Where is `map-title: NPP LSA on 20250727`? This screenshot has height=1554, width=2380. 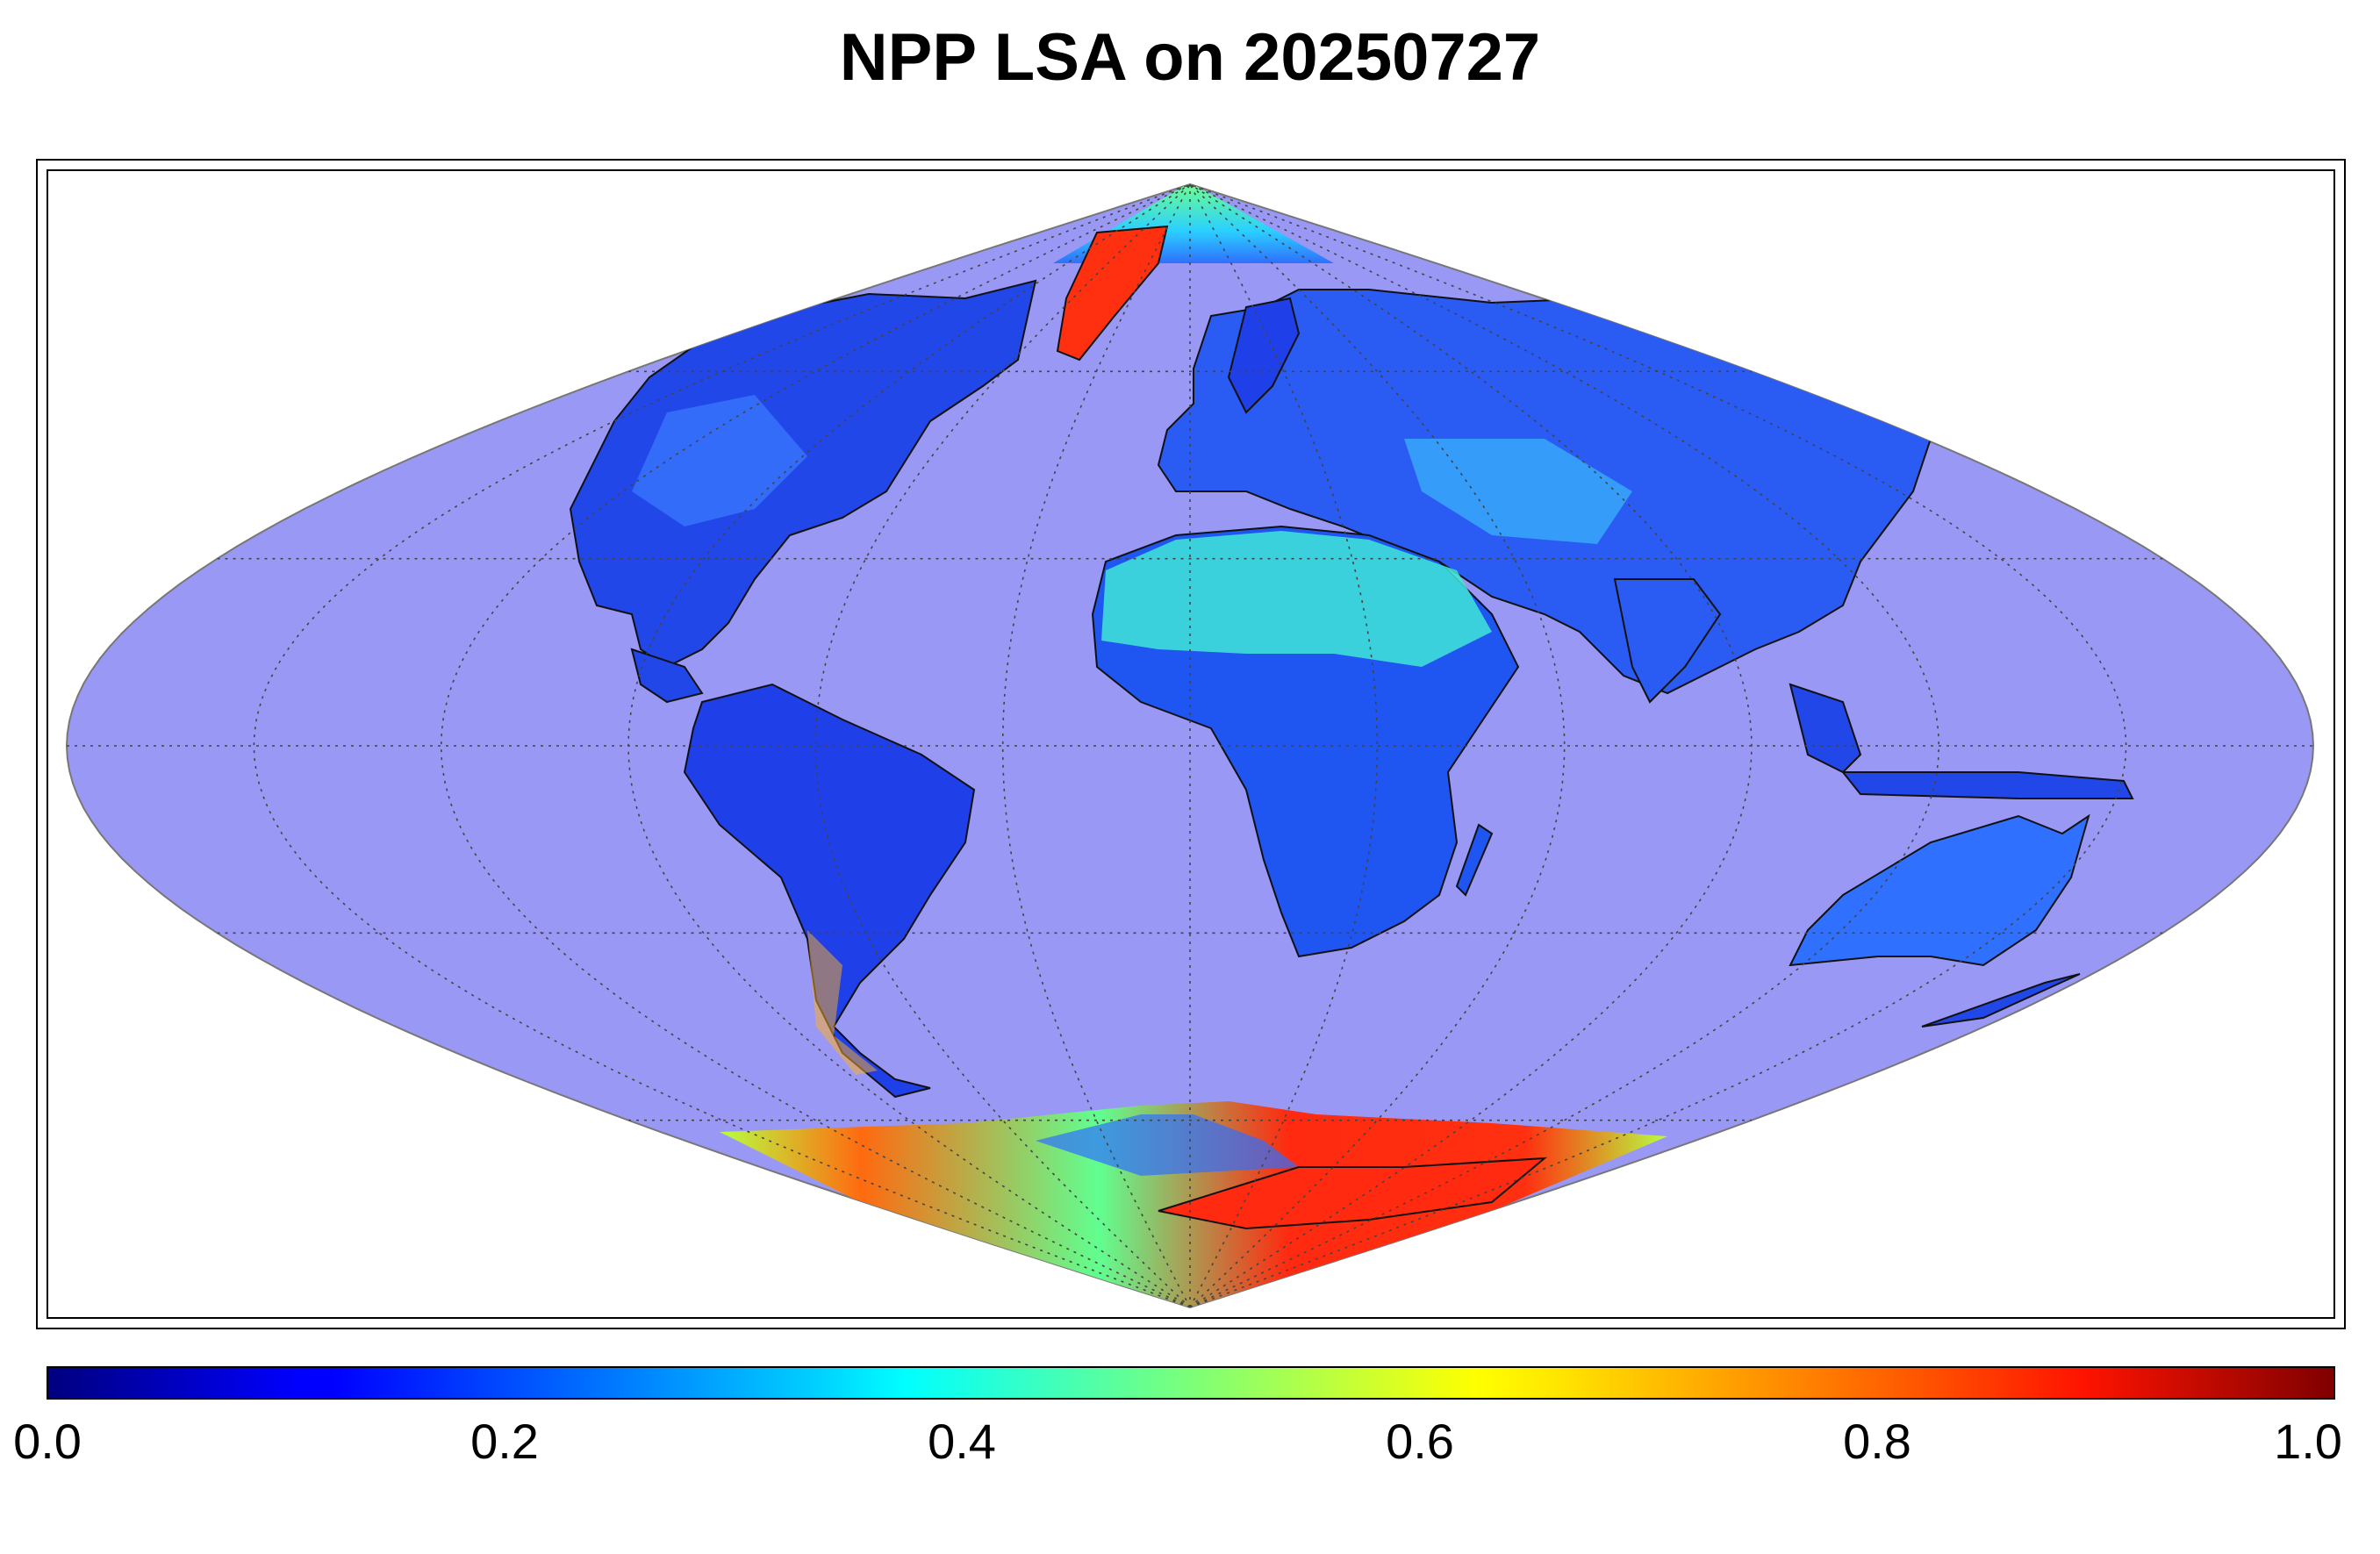
map-title: NPP LSA on 20250727 is located at coordinates (1190, 57).